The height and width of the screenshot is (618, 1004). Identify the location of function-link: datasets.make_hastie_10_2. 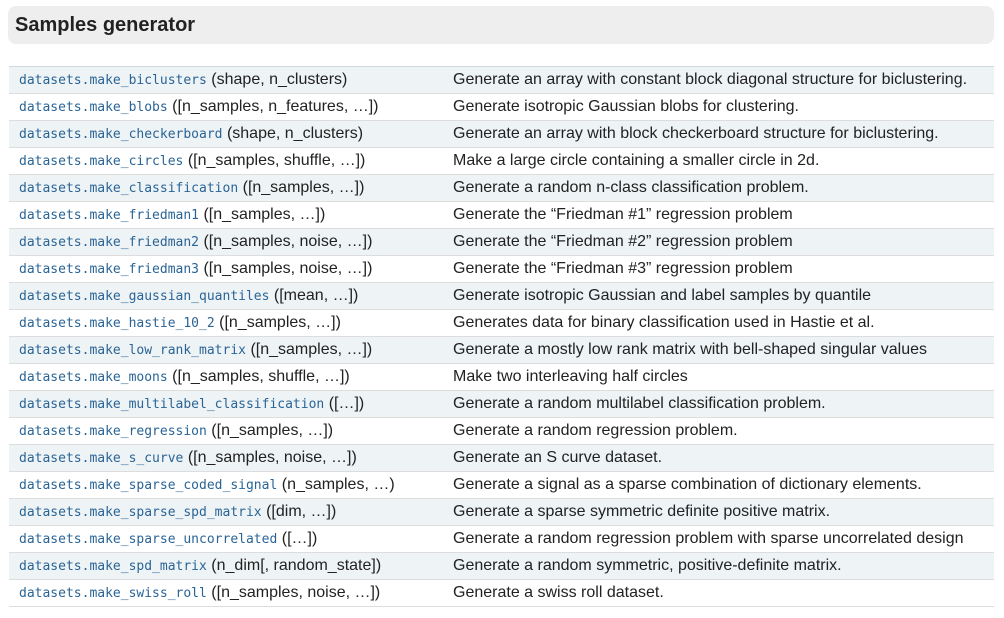
(117, 323).